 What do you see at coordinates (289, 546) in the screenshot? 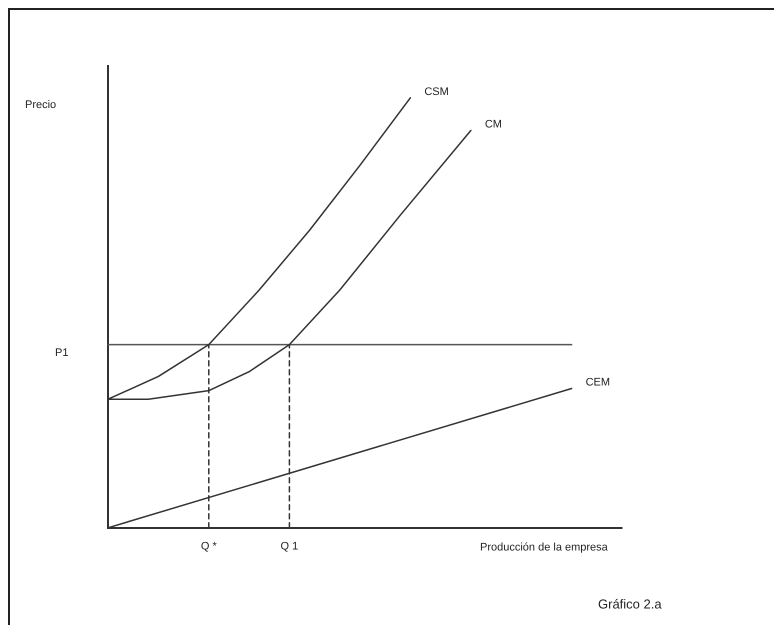
I see `x-tick-label: Q 1` at bounding box center [289, 546].